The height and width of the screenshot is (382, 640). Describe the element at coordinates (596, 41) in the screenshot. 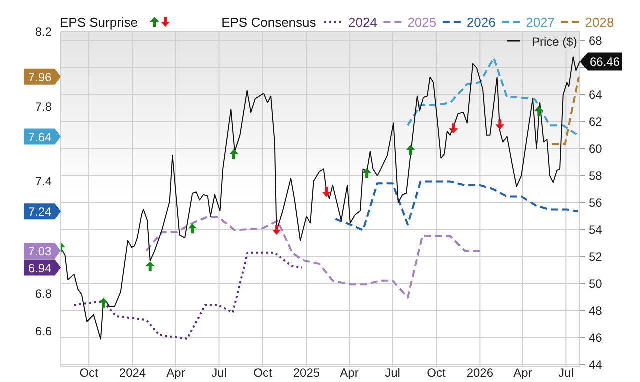

I see `y2-tick-label: 68` at that location.